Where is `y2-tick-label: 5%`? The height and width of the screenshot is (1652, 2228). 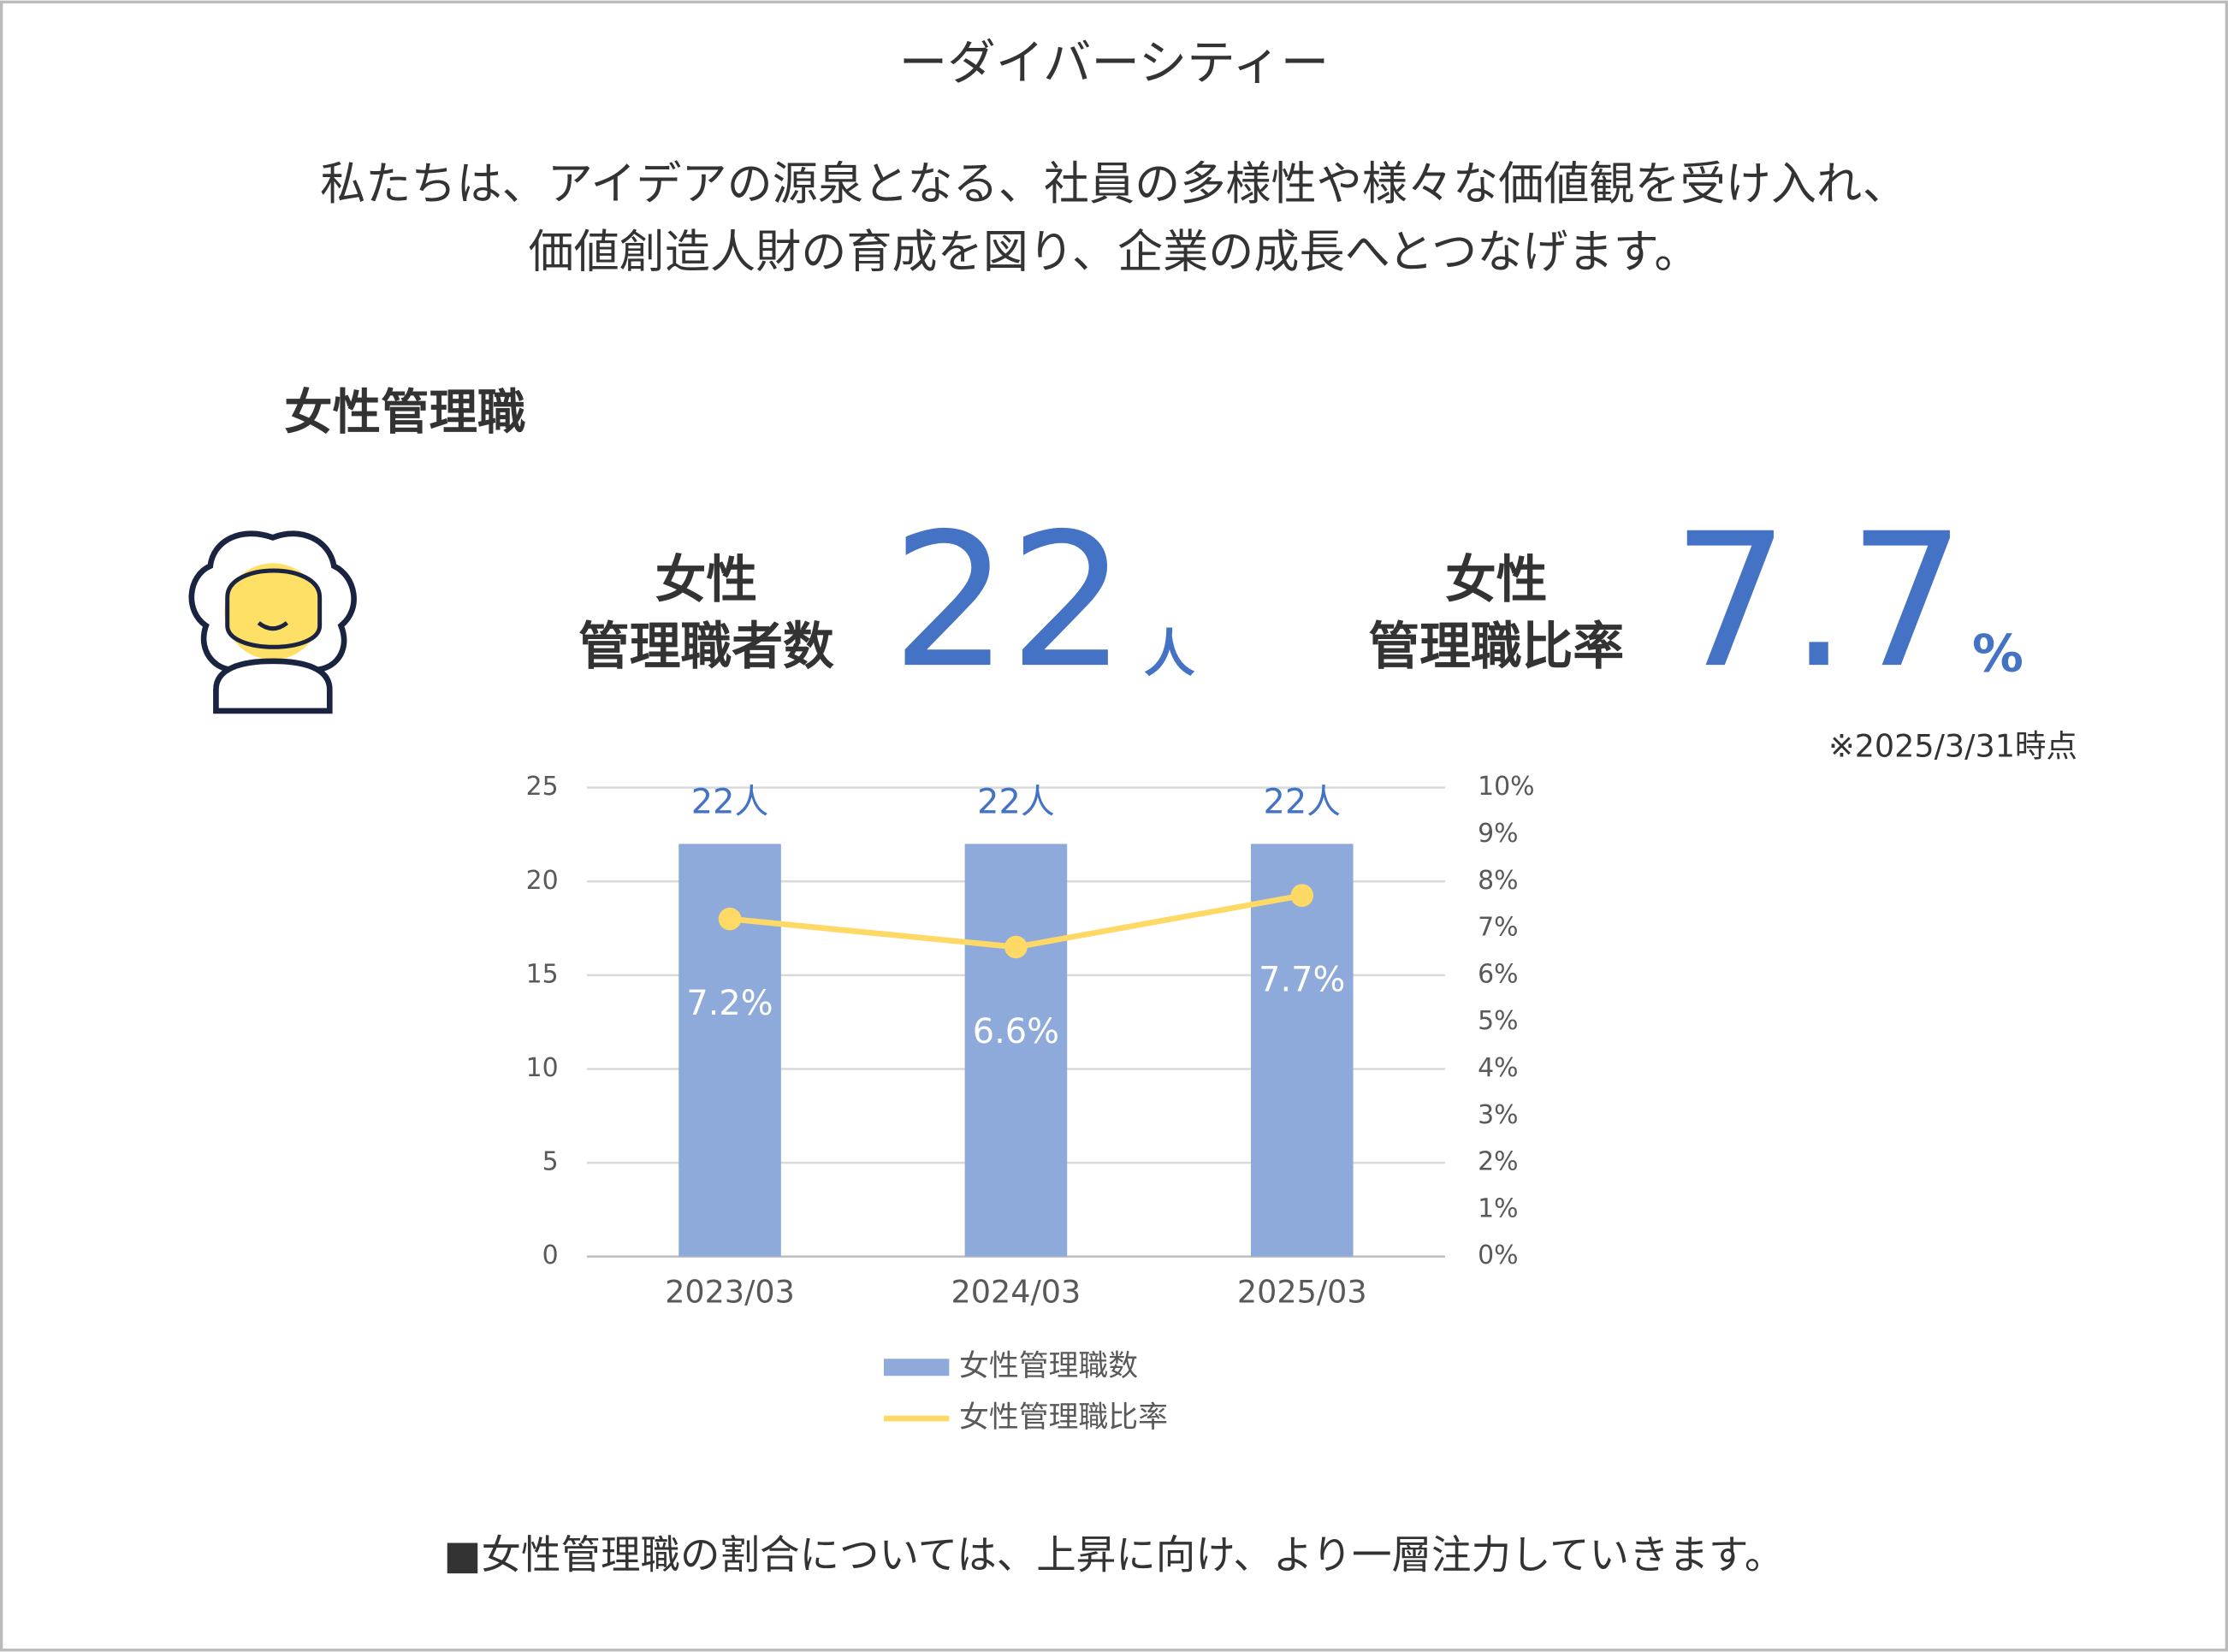 y2-tick-label: 5% is located at coordinates (1498, 1021).